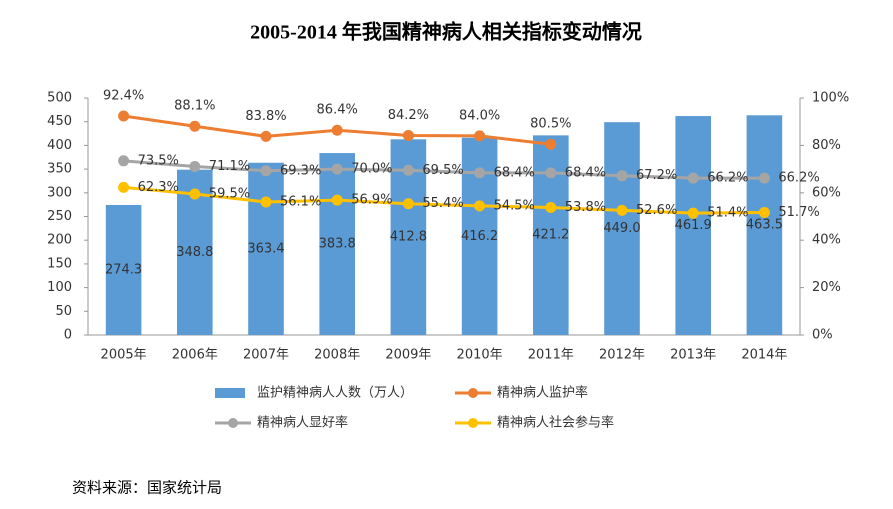 The width and height of the screenshot is (893, 509). I want to click on line-value-label: 69.3%, so click(300, 170).